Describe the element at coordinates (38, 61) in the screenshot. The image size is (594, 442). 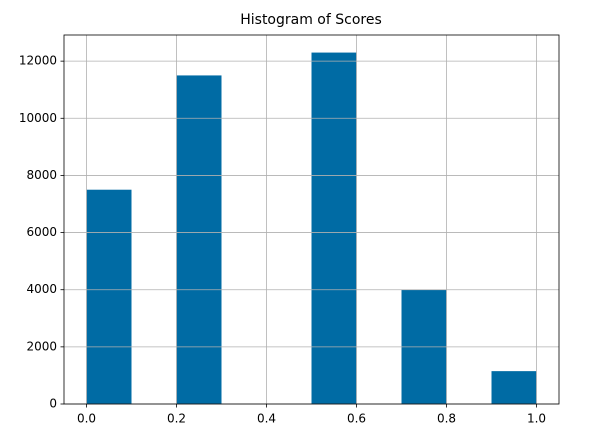
I see `y-tick-label: 12000` at that location.